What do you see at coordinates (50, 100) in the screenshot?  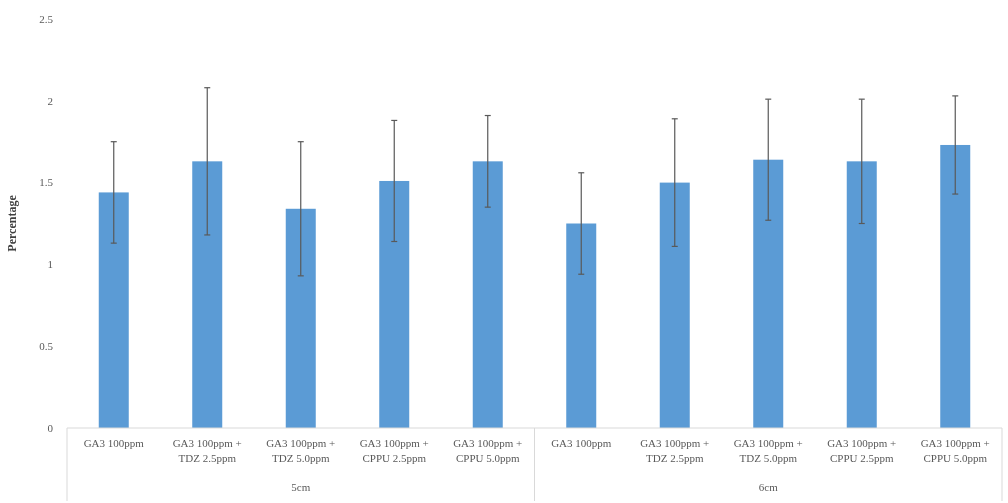 I see `y-tick-label: 2` at bounding box center [50, 100].